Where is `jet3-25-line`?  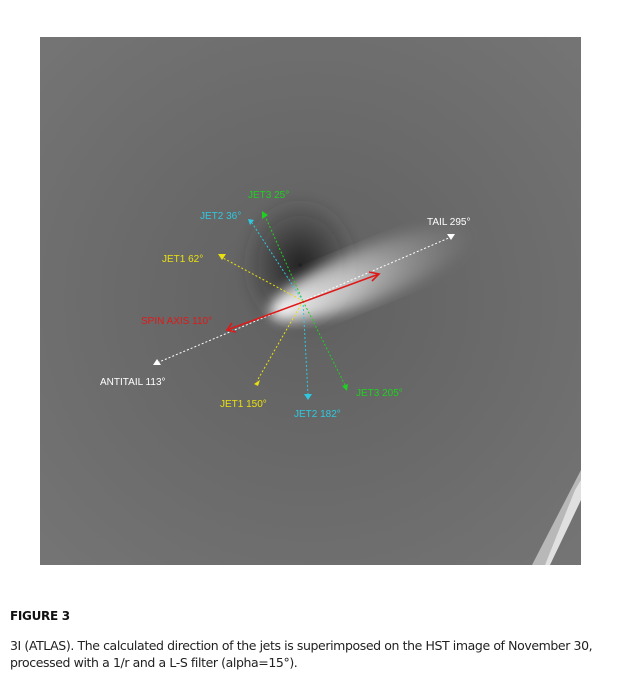 jet3-25-line is located at coordinates (284, 258).